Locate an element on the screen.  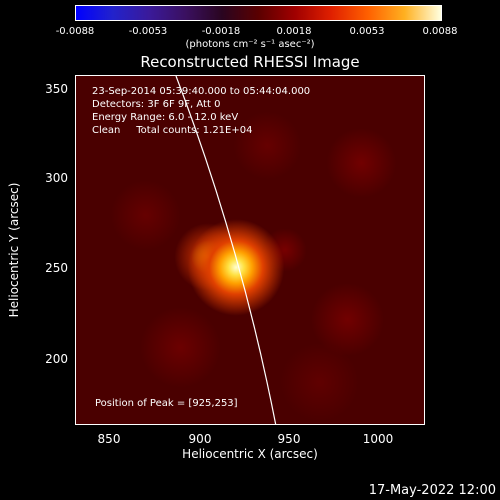
colorbar-tick: -0.0018 is located at coordinates (221, 31).